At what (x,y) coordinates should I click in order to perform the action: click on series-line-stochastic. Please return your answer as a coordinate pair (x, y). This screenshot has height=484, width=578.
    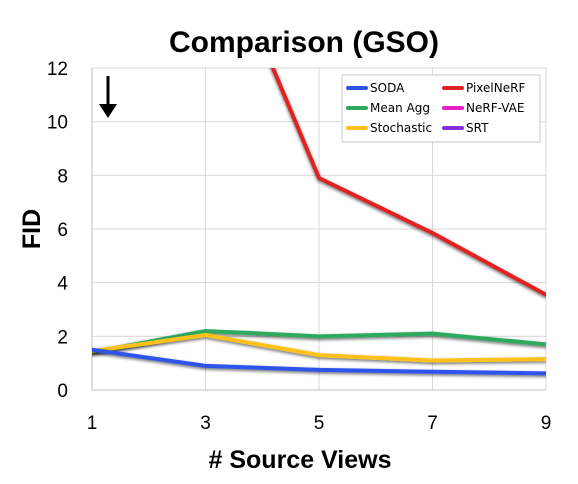
    Looking at the image, I should click on (319, 347).